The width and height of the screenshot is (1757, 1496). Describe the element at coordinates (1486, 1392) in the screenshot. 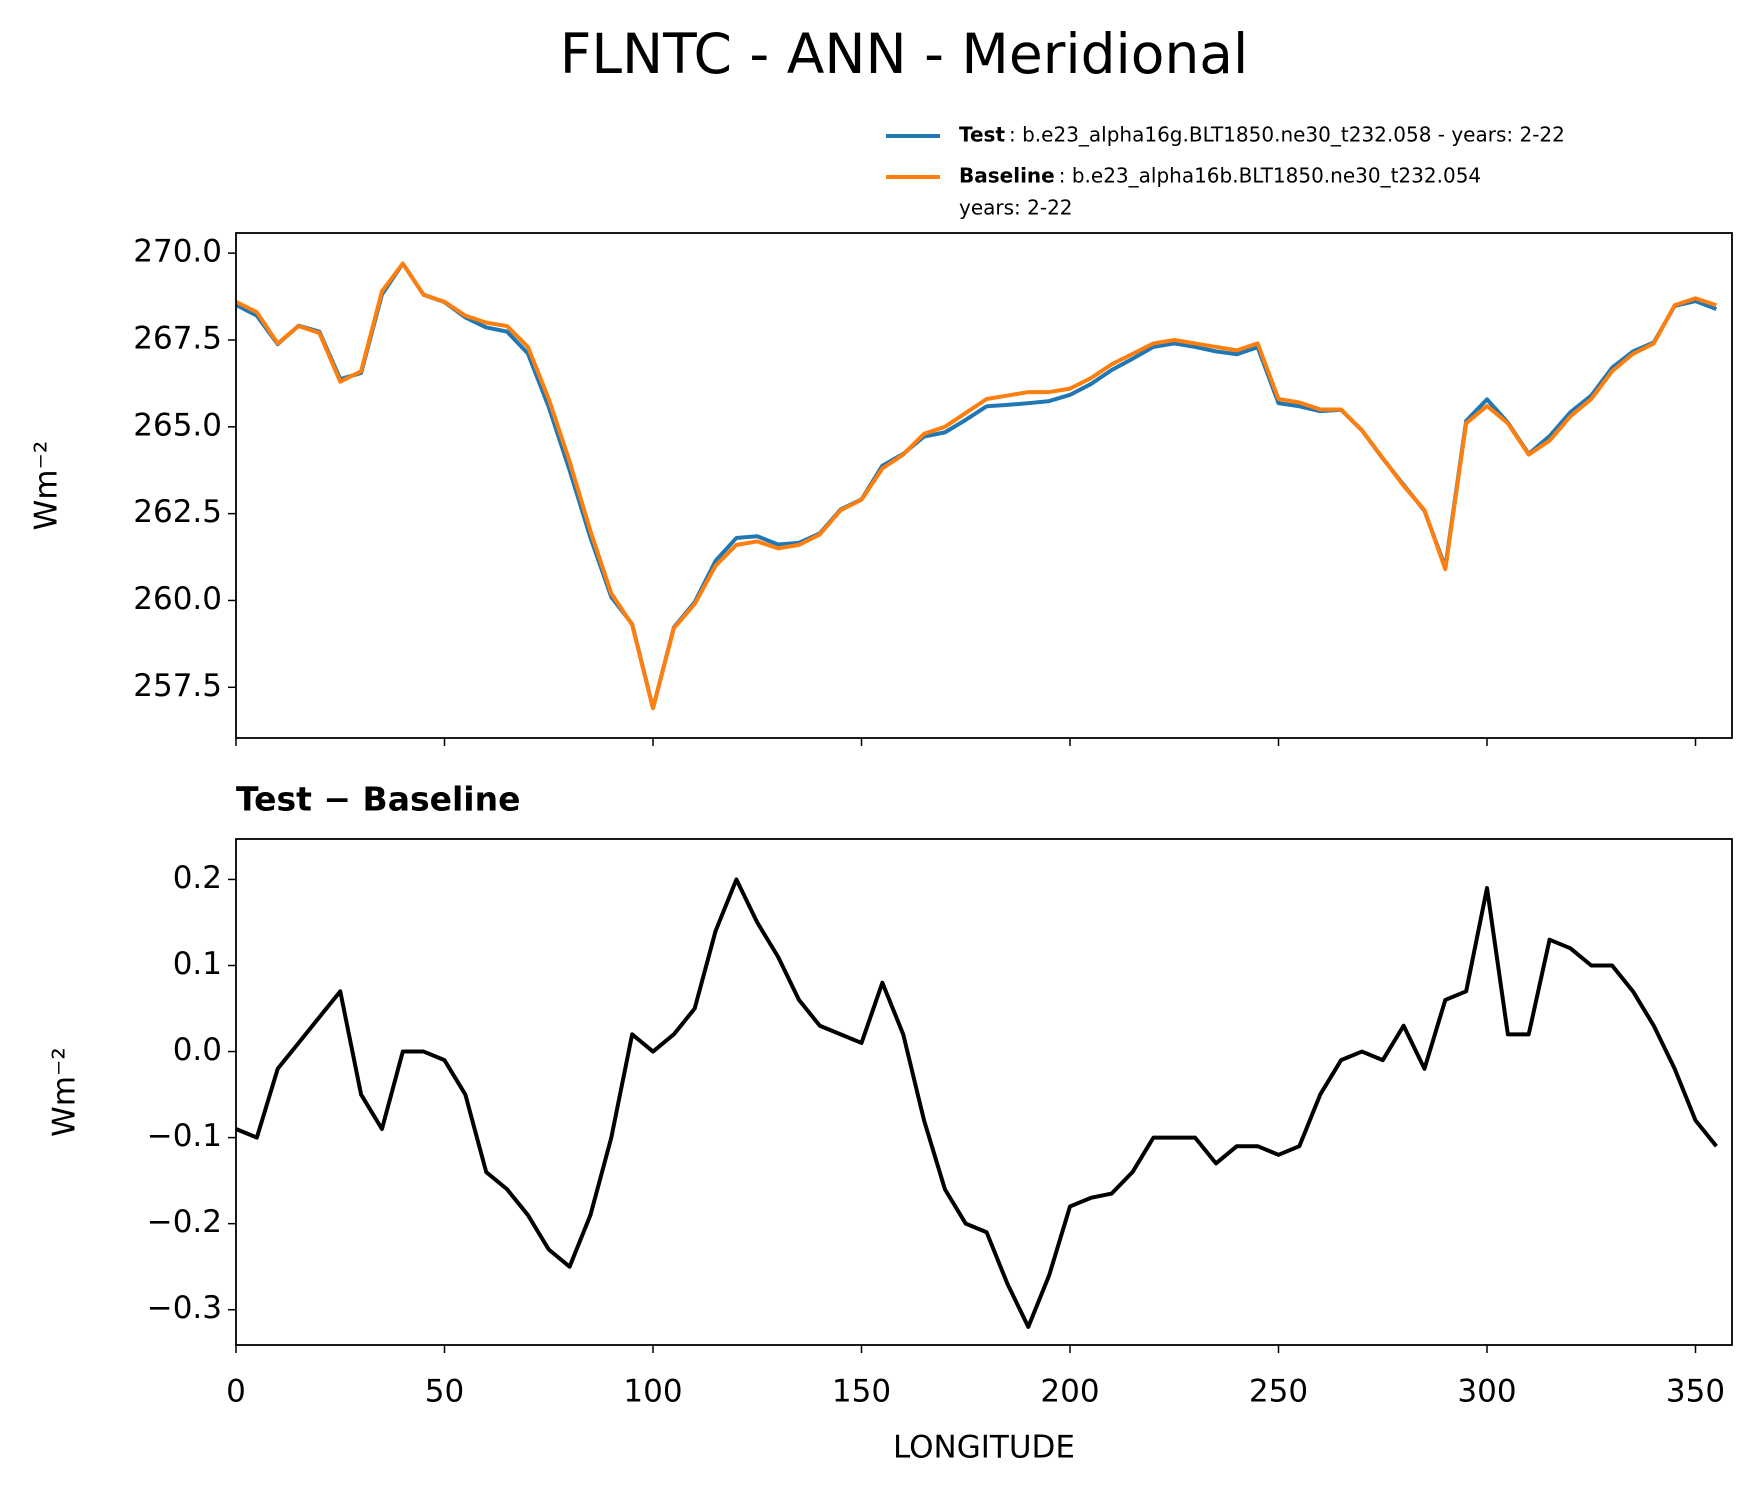

I see `x-tick-label: 300` at that location.